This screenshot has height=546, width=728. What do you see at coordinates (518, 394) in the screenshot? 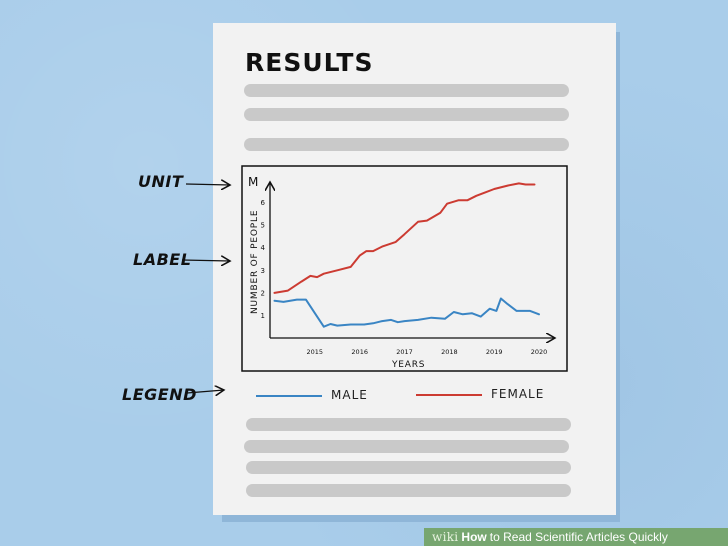
I see `legend-label-female: FEMALE` at bounding box center [518, 394].